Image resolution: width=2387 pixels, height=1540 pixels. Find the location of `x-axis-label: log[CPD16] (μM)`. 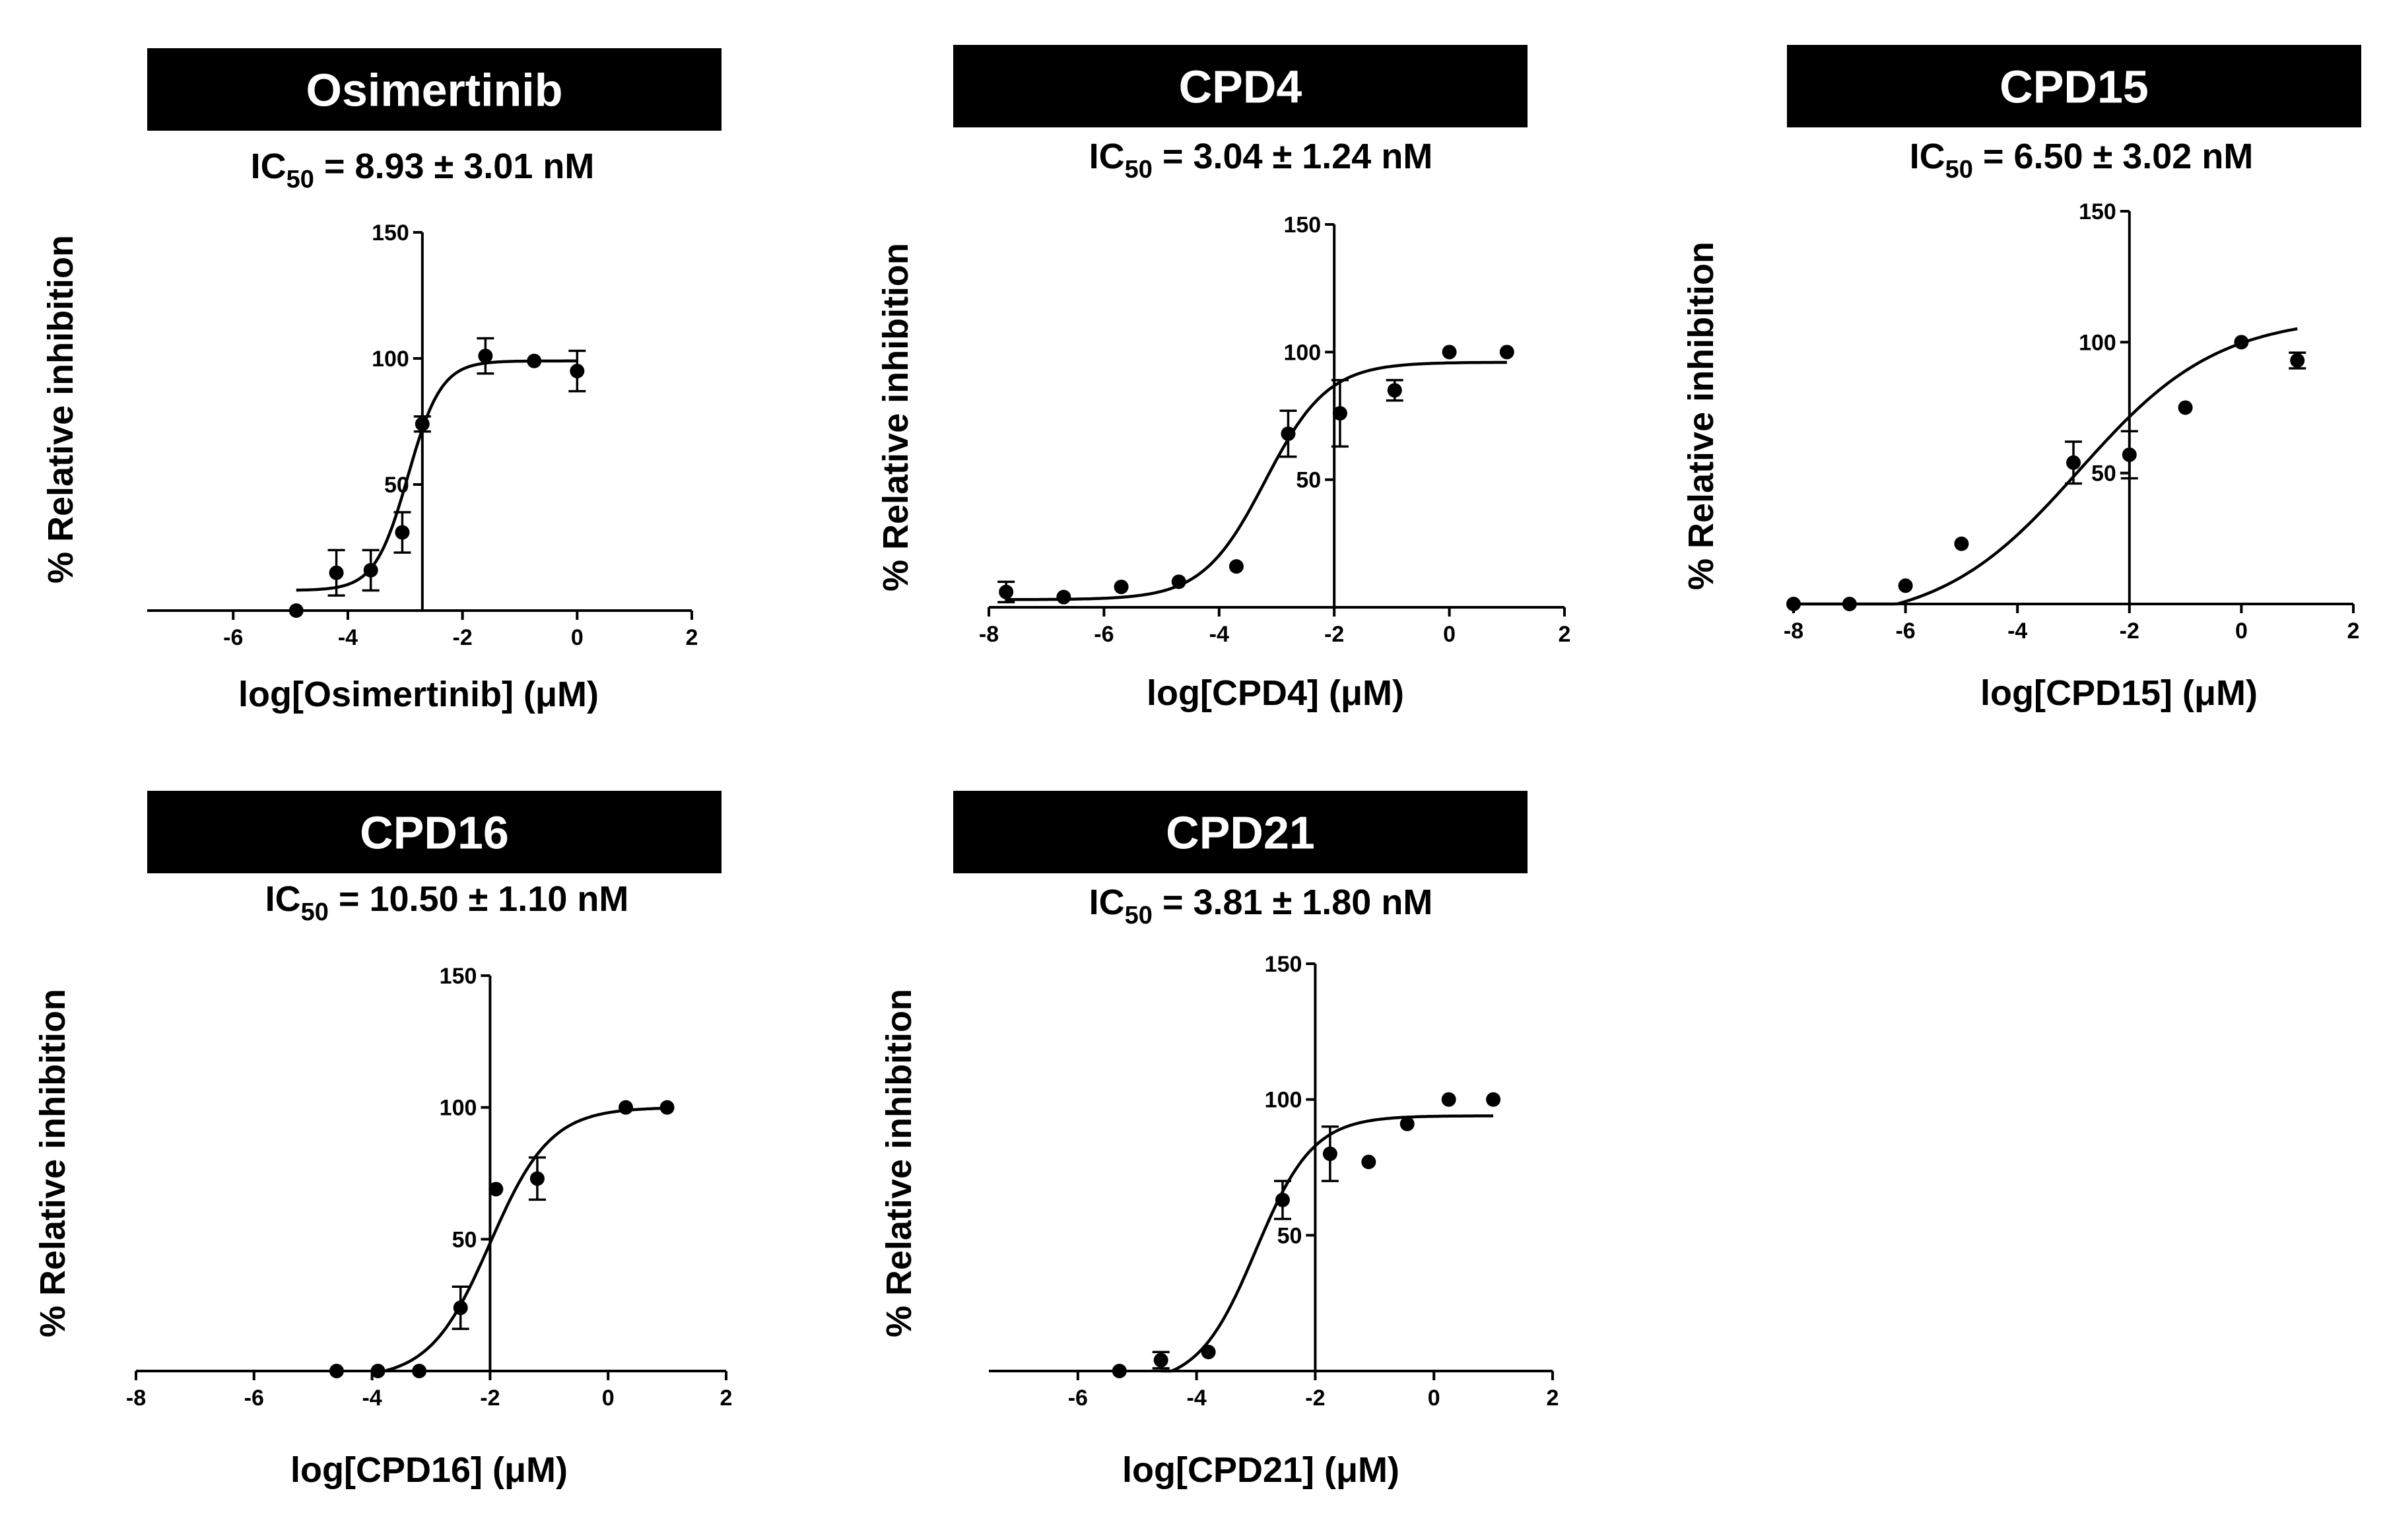

x-axis-label: log[CPD16] (μM) is located at coordinates (429, 1470).